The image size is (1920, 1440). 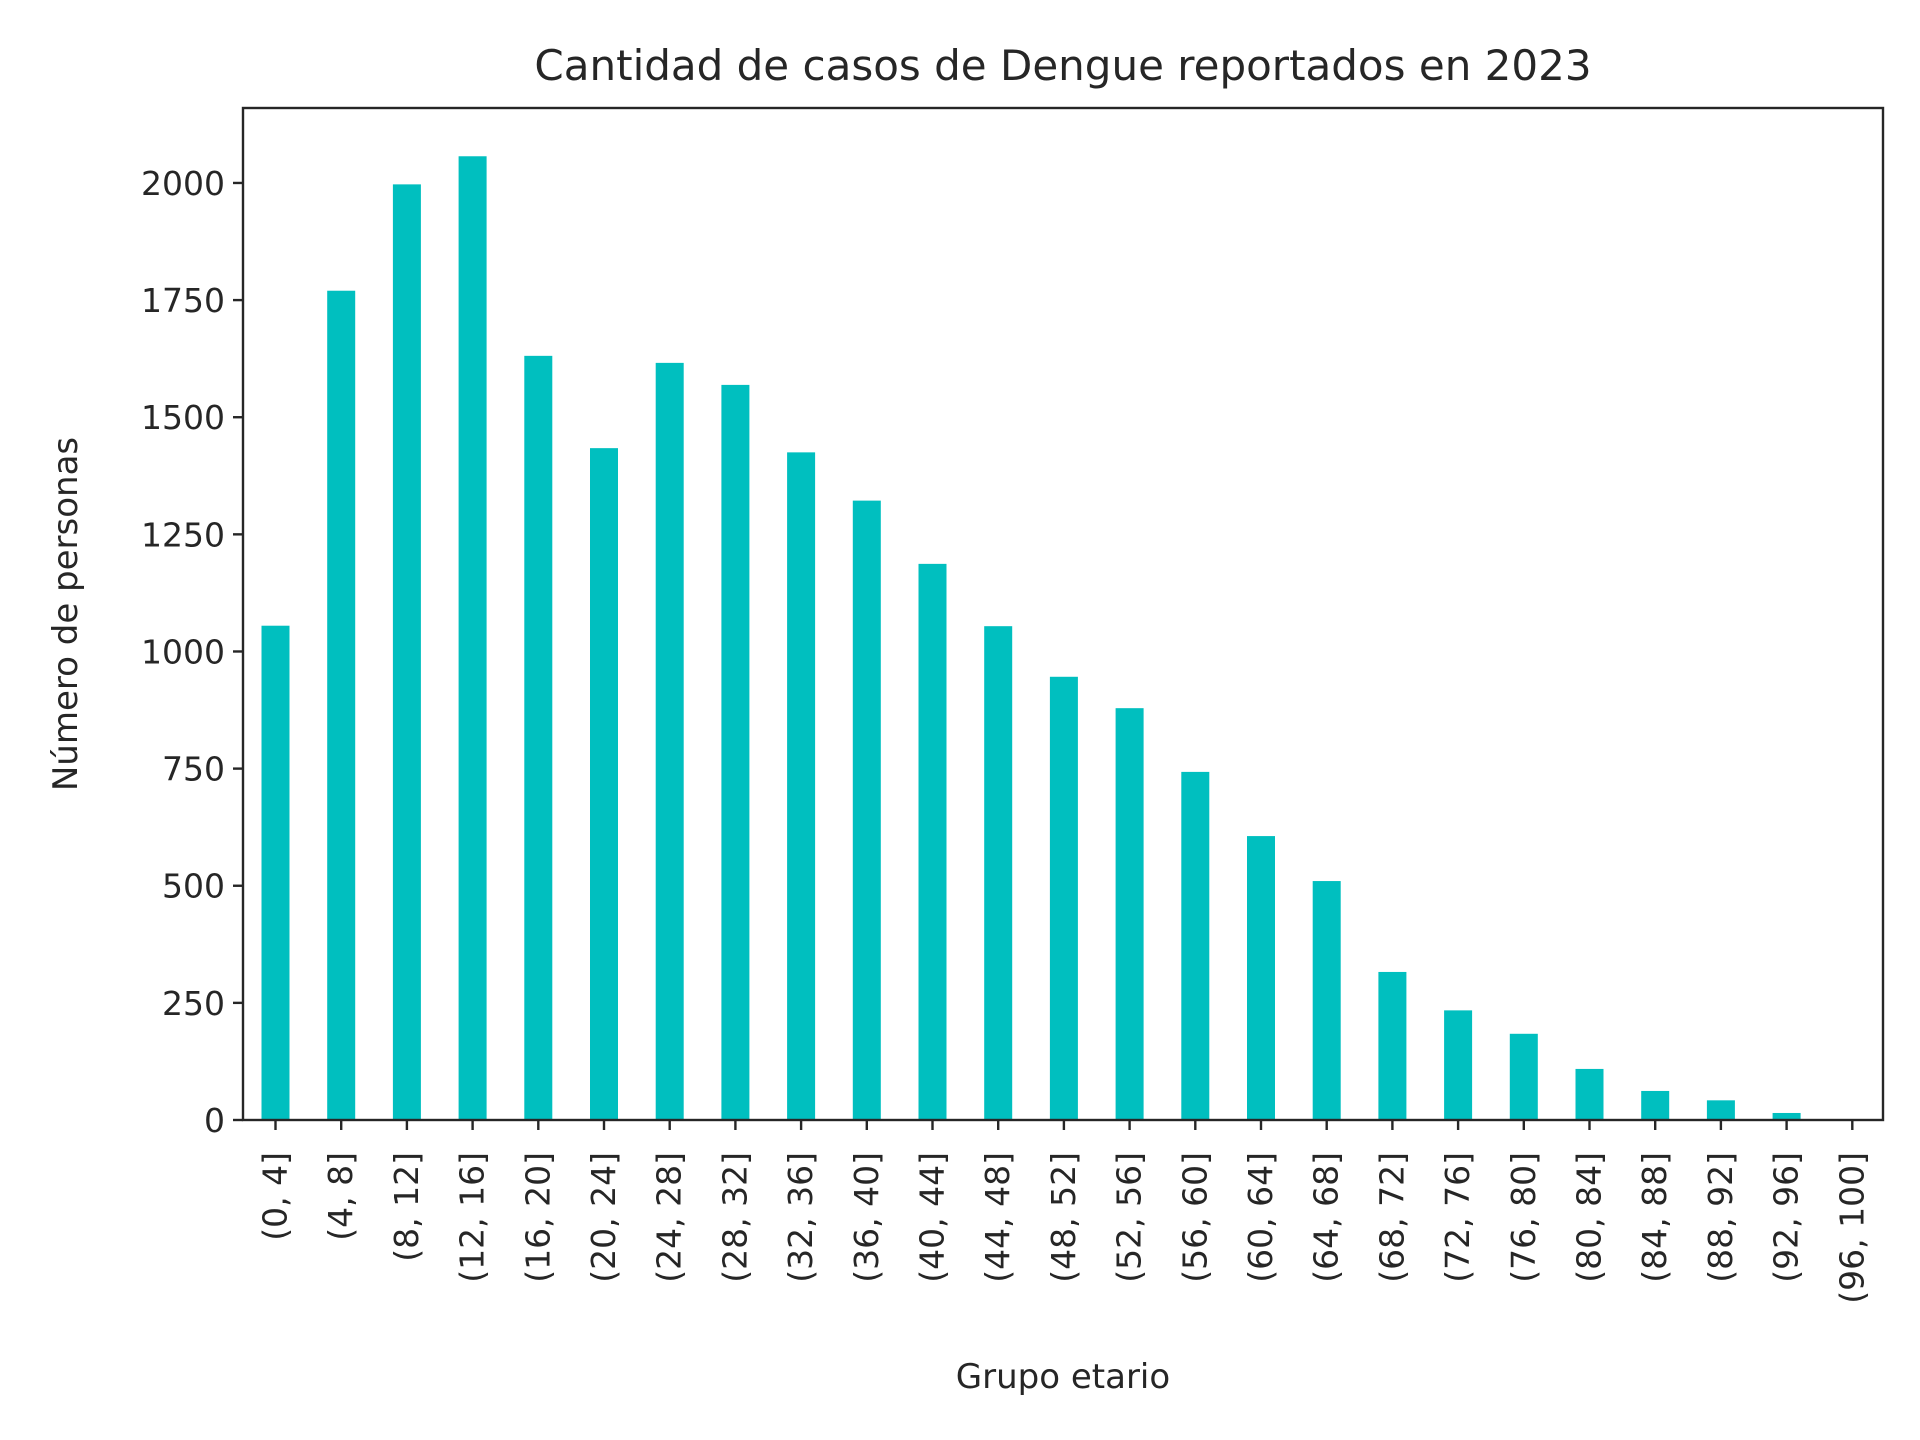 I want to click on x-axis-label: Grupo etario, so click(x=1063, y=1377).